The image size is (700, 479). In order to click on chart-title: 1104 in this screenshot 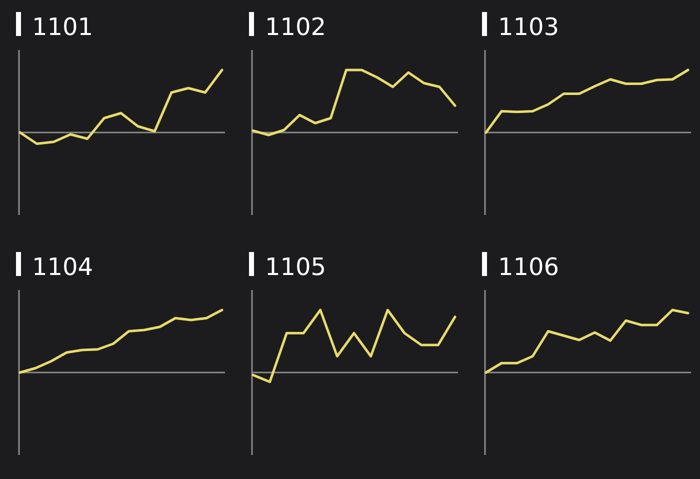, I will do `click(63, 267)`.